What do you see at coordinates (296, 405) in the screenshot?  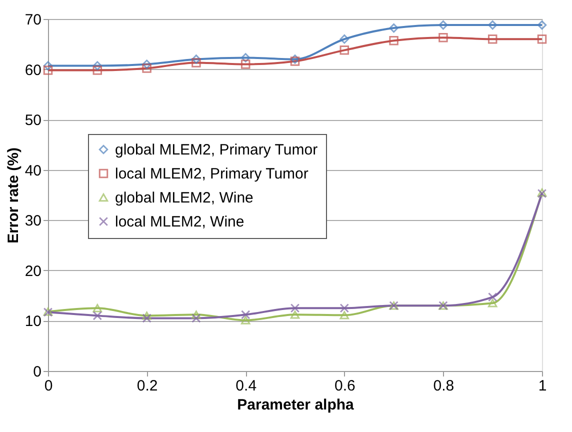 I see `x-axis-title: Parameter alpha` at bounding box center [296, 405].